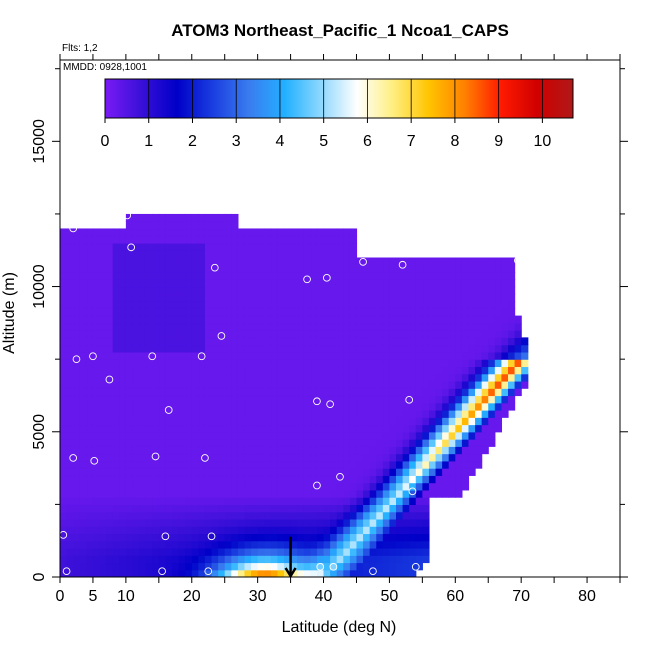 Image resolution: width=650 pixels, height=650 pixels. Describe the element at coordinates (542, 141) in the screenshot. I see `colorbar-tick-label: 10` at that location.